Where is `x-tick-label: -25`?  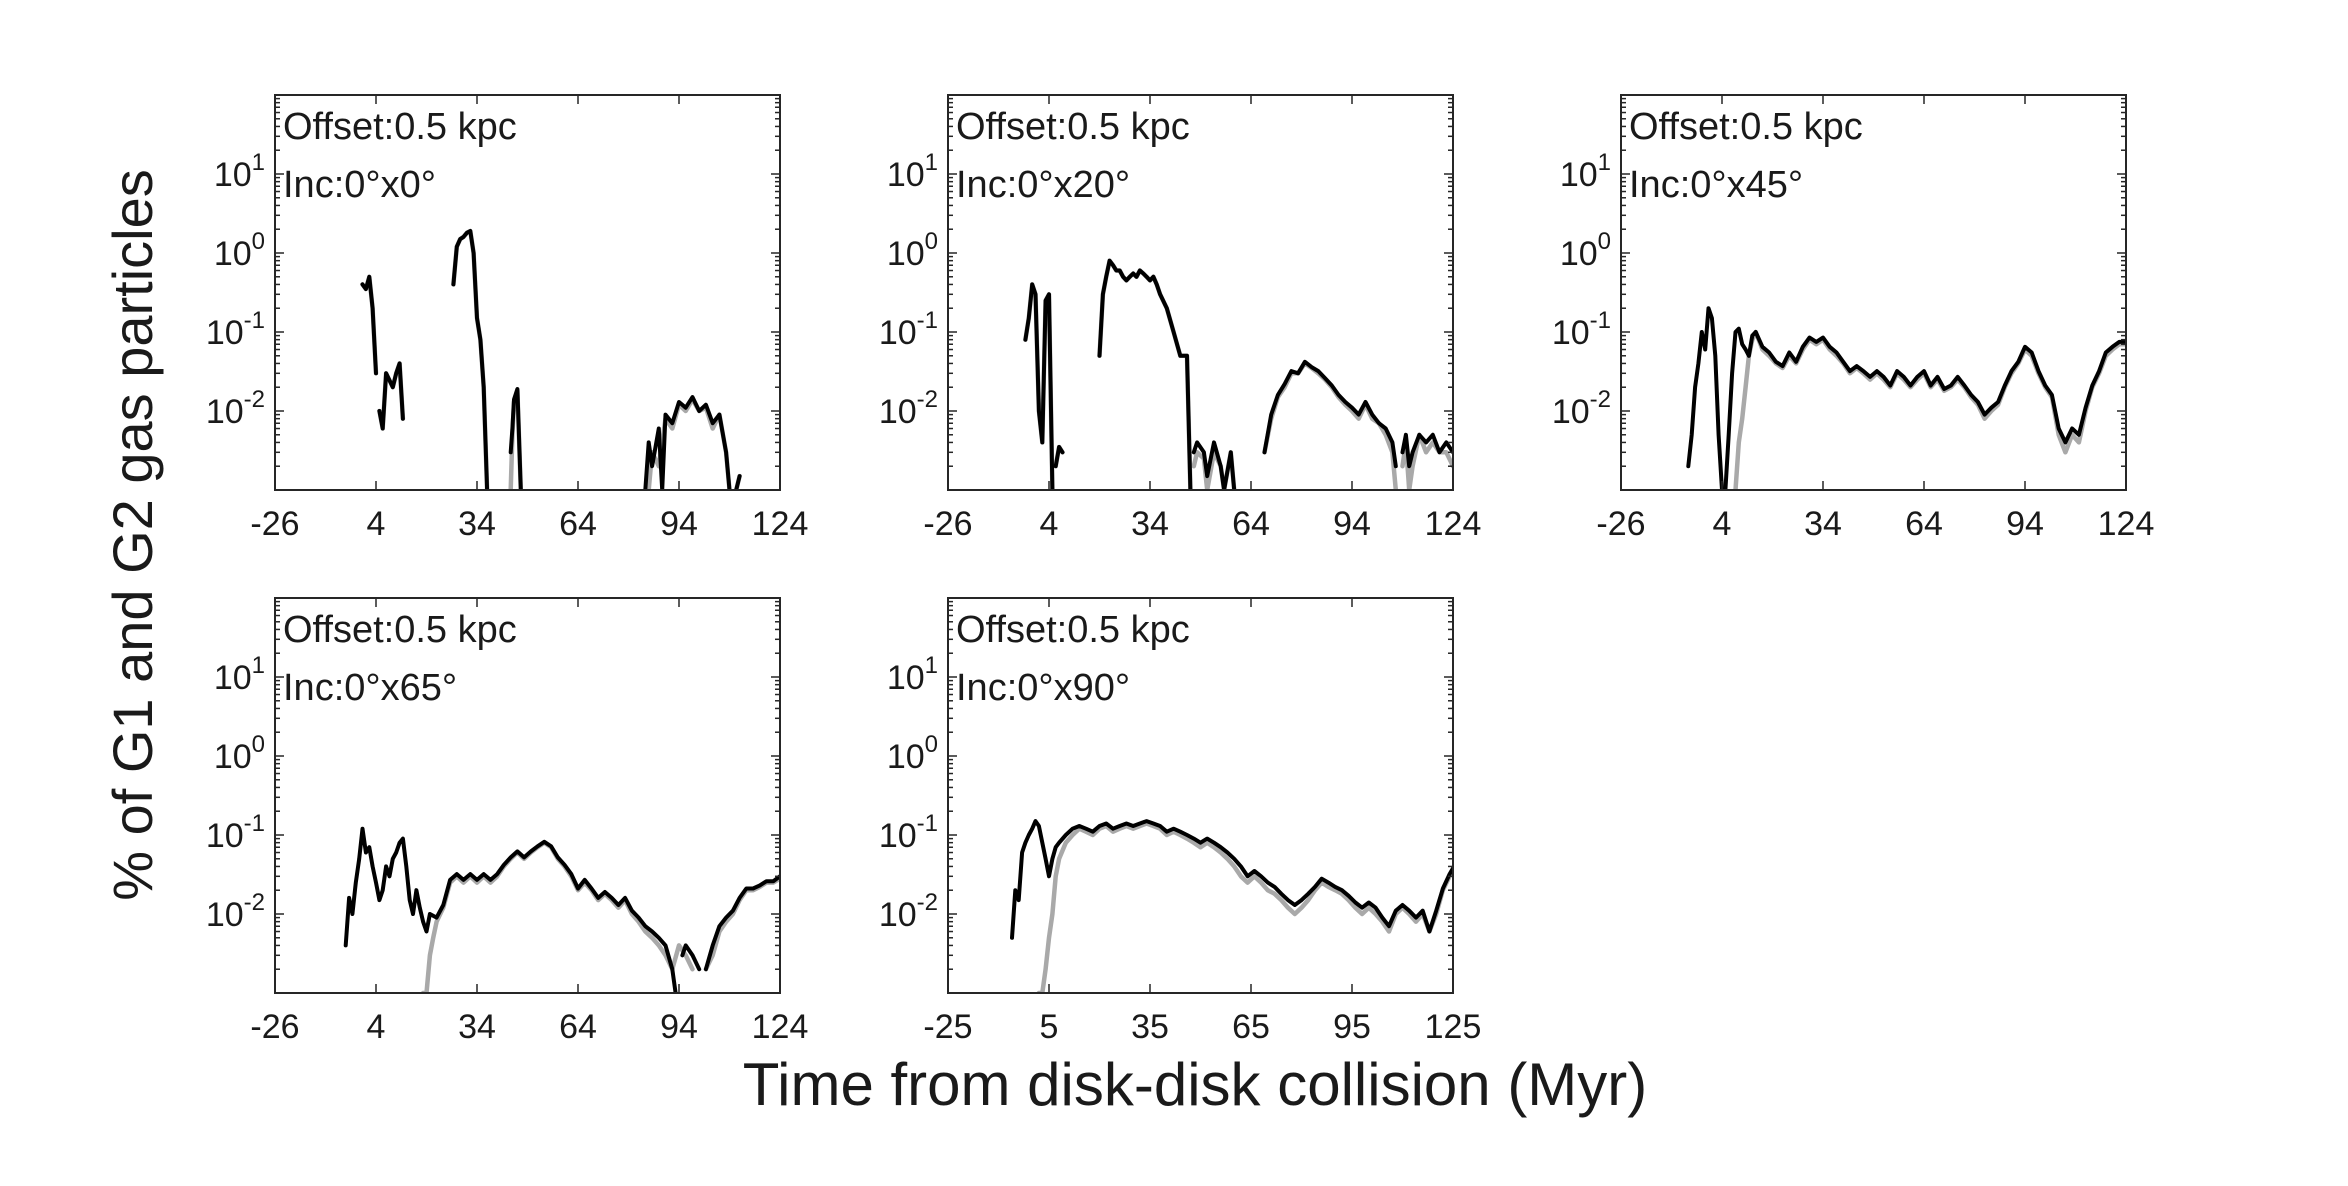 x-tick-label: -25 is located at coordinates (947, 1027).